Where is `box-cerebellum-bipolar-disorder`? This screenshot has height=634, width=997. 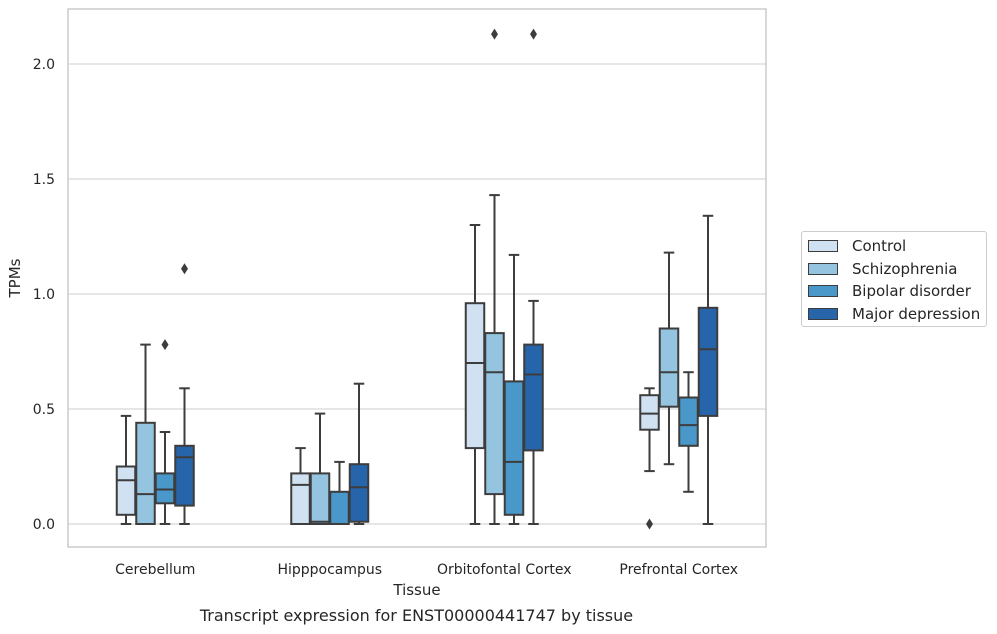
box-cerebellum-bipolar-disorder is located at coordinates (165, 488).